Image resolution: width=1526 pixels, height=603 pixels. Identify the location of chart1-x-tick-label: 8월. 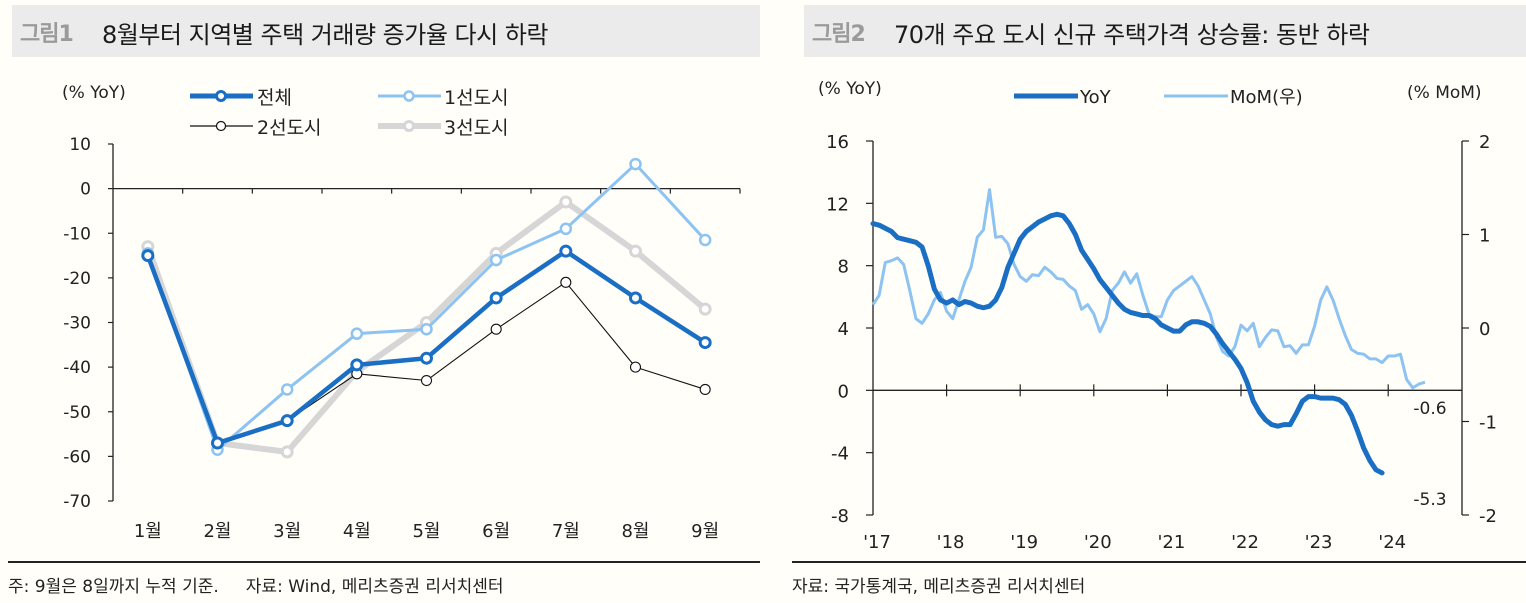
(635, 531).